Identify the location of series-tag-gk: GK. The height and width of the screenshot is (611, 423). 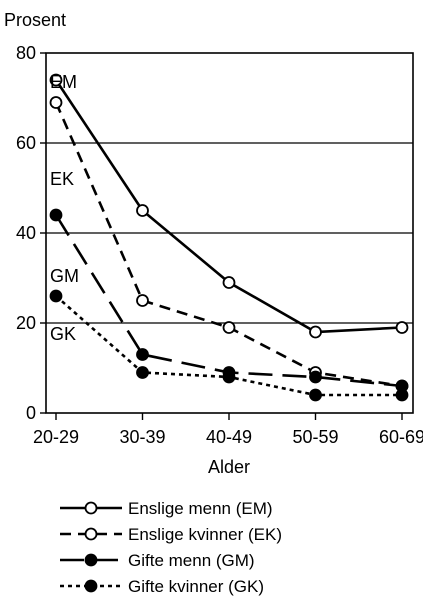
(63, 334).